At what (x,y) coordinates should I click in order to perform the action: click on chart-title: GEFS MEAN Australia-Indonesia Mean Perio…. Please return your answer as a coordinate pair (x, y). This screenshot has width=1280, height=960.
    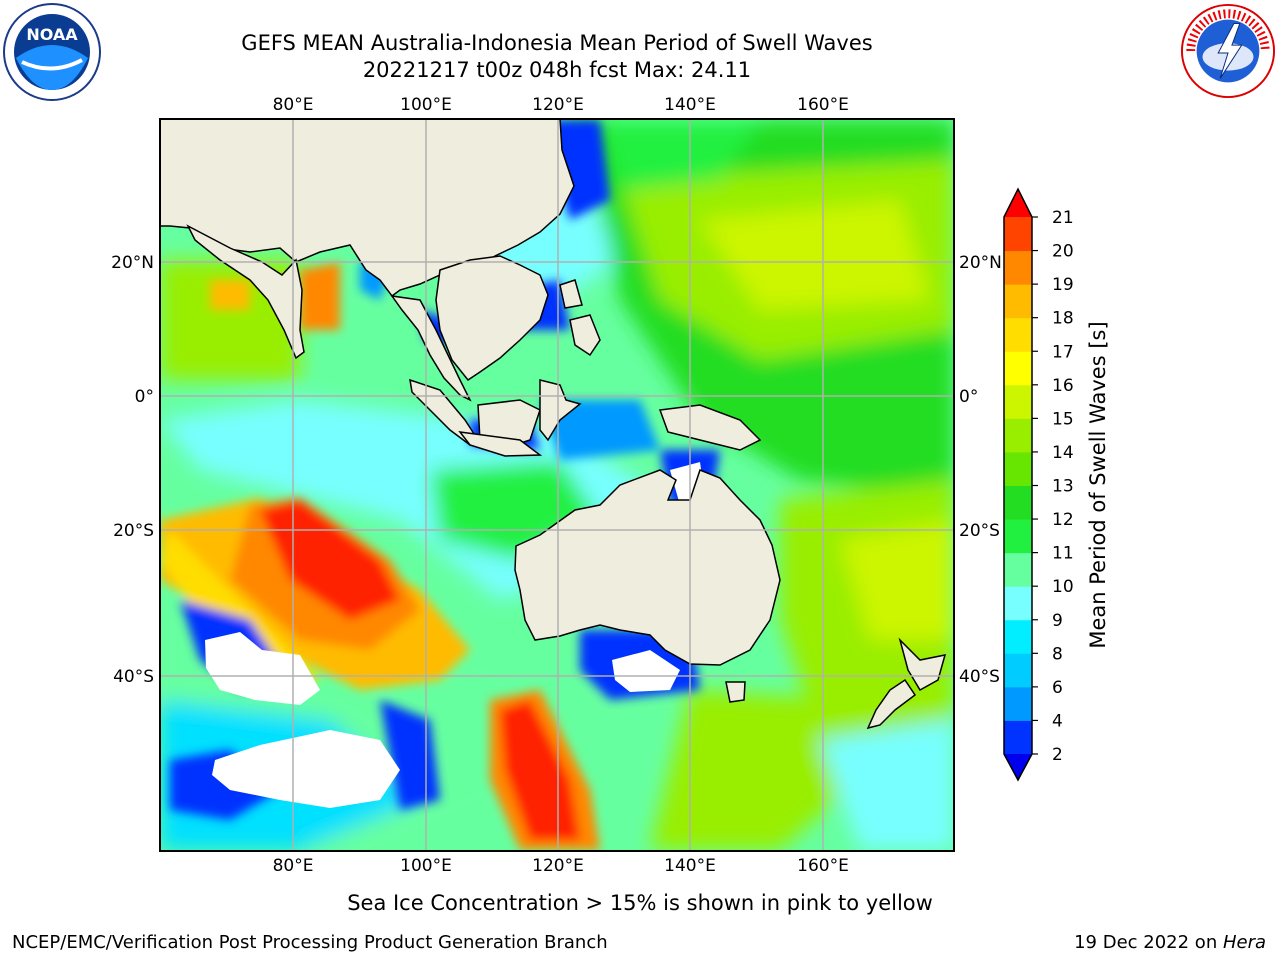
    Looking at the image, I should click on (557, 43).